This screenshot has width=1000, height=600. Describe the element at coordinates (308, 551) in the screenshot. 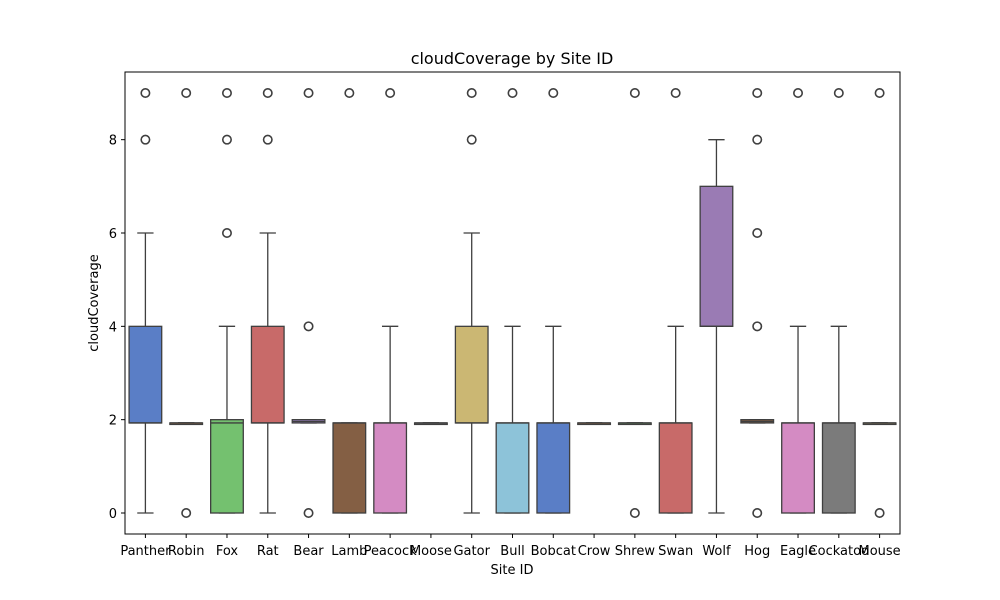

I see `x-tick-label: Bear` at that location.